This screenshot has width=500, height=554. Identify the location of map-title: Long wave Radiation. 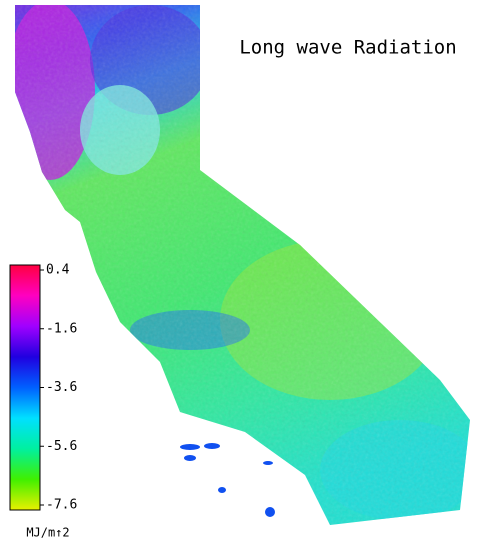
(347, 48).